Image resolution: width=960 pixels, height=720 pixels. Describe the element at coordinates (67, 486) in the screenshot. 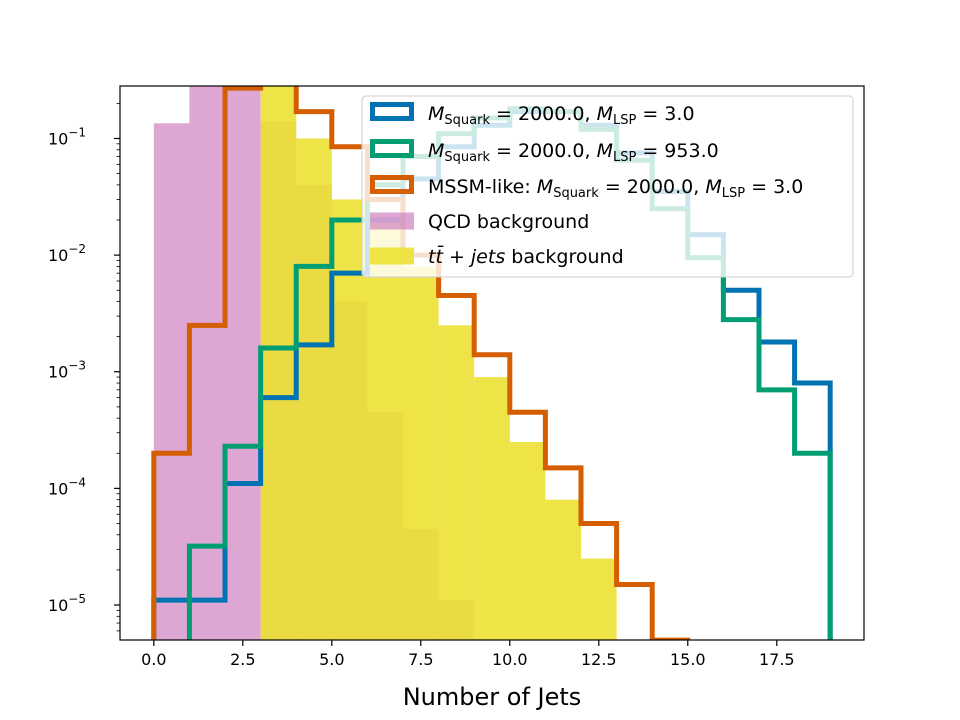

I see `y-tick-label: 10⁻⁴` at that location.